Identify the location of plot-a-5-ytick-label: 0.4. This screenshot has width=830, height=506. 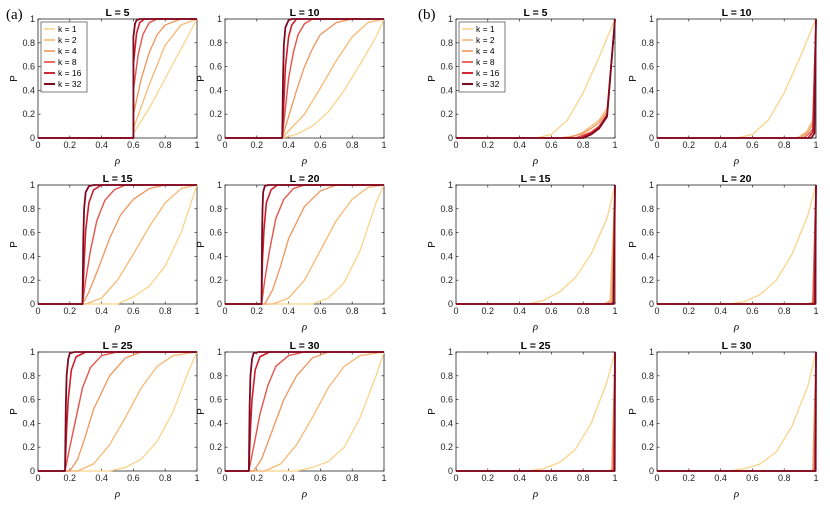
(28, 423).